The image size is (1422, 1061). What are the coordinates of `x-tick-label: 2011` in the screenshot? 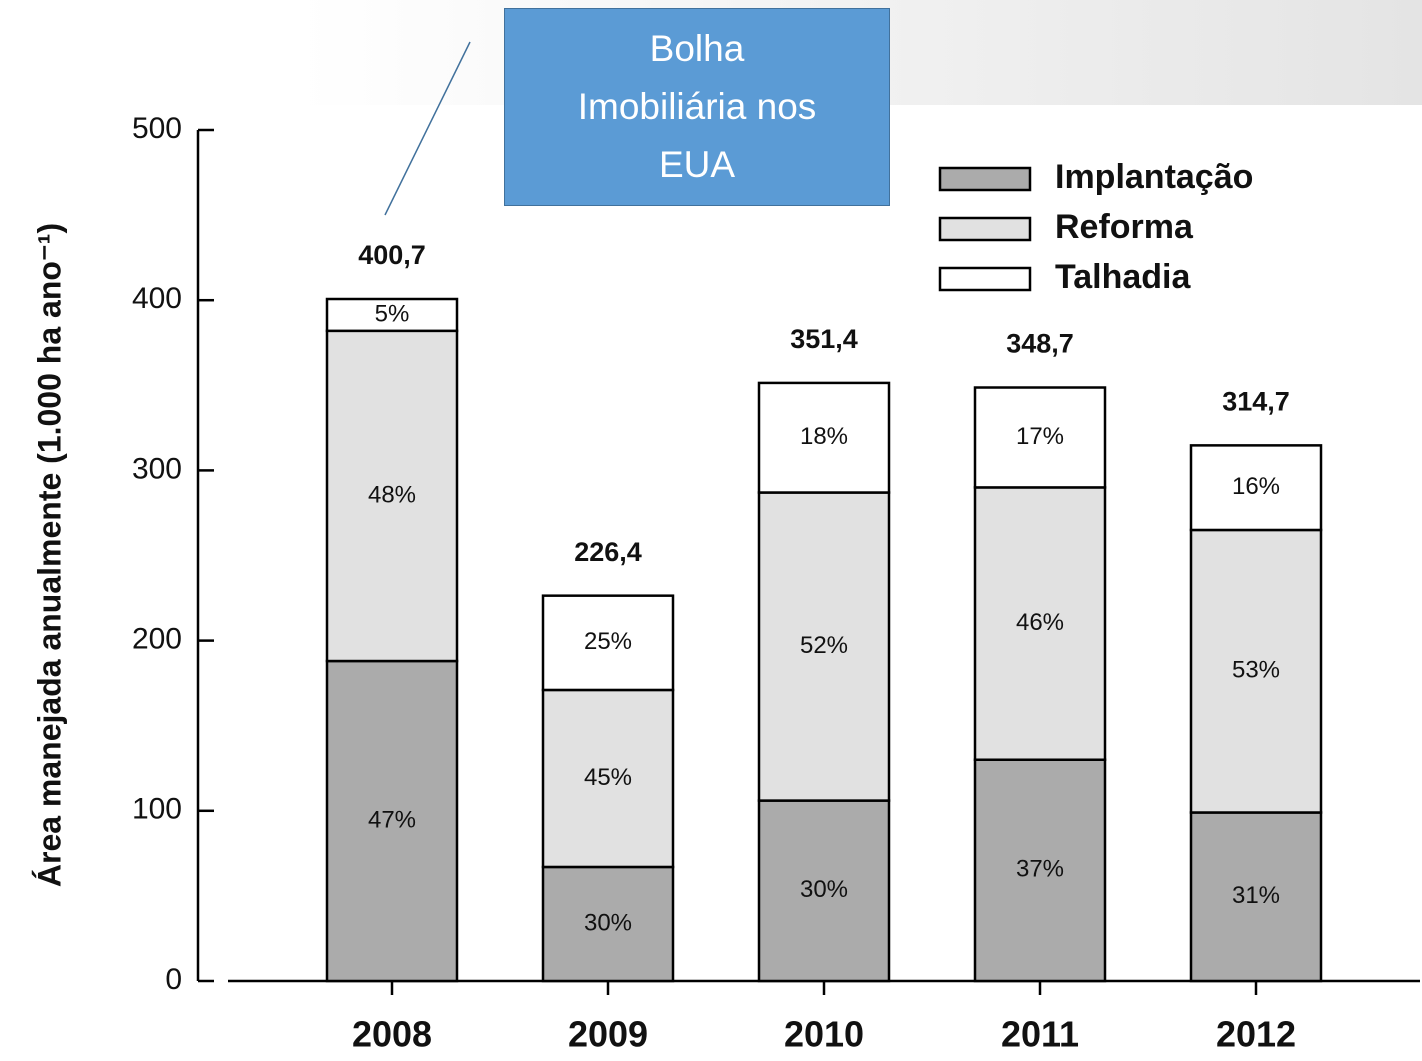 It's located at (1040, 1034).